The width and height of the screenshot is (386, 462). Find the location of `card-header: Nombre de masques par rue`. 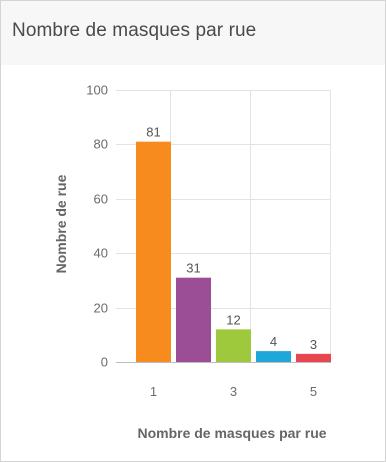

card-header: Nombre de masques par rue is located at coordinates (193, 33).